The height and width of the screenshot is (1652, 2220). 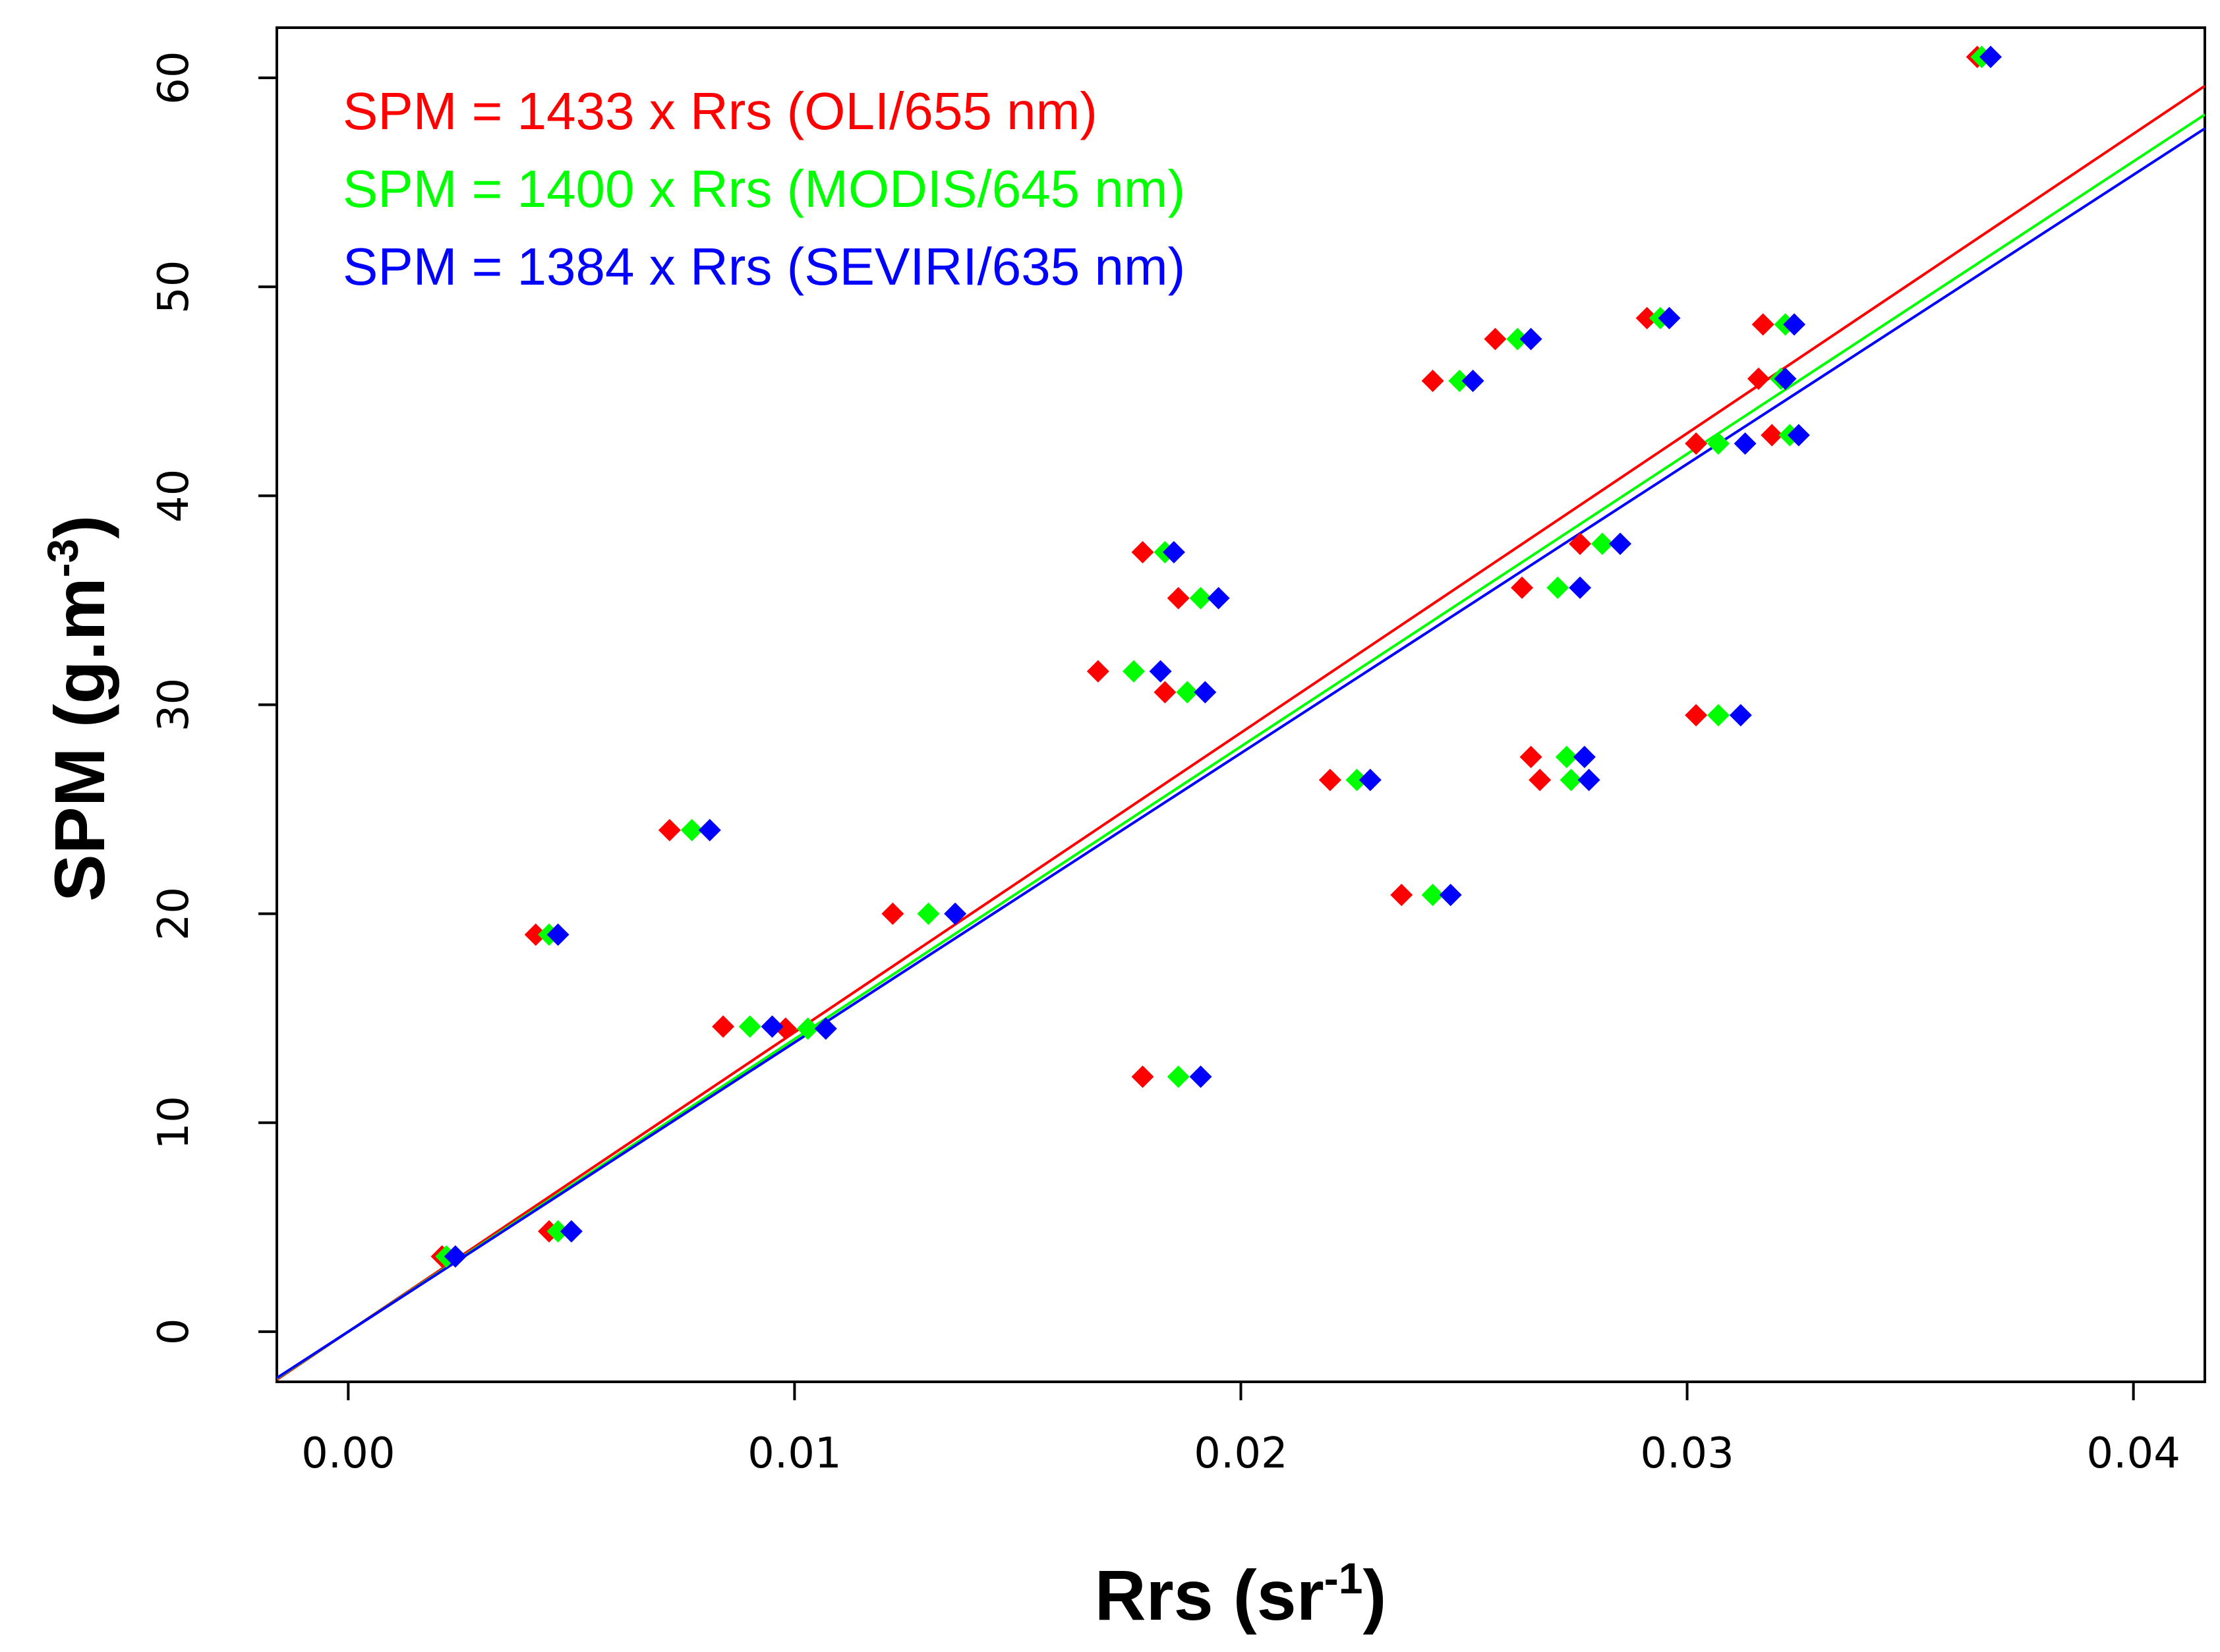 What do you see at coordinates (1241, 1594) in the screenshot?
I see `x-axis-title: Rrs (sr-1)` at bounding box center [1241, 1594].